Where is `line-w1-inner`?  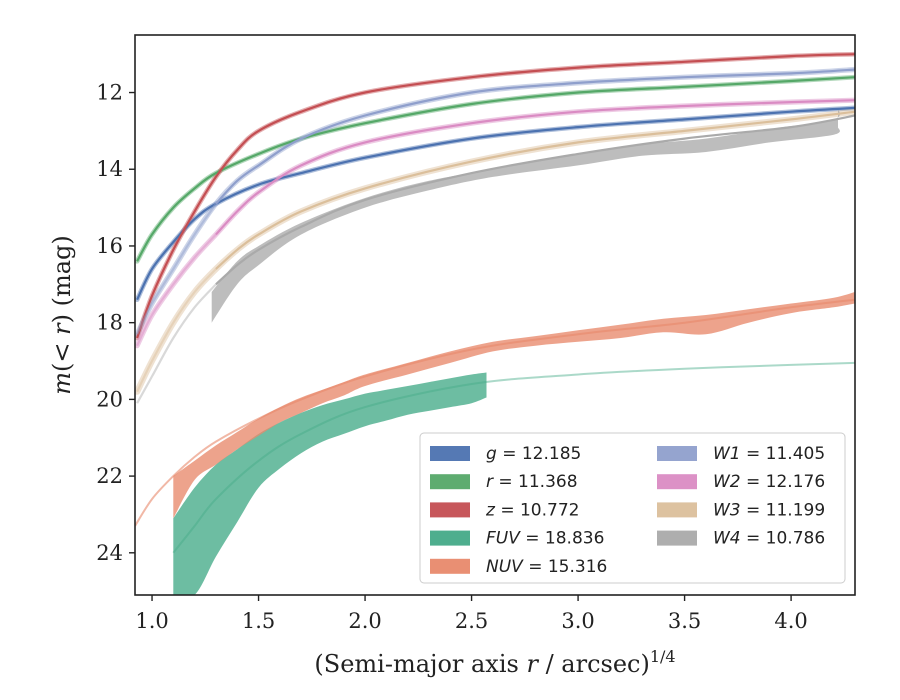
line-w1-inner is located at coordinates (176, 269).